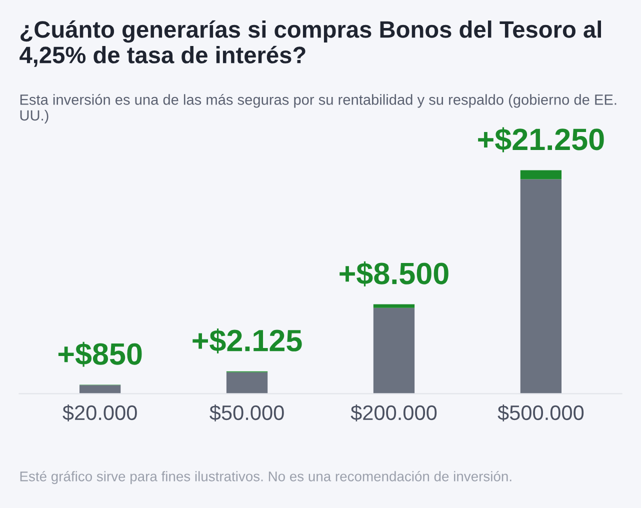 The image size is (641, 508). What do you see at coordinates (541, 139) in the screenshot?
I see `data-label: +$21.250` at bounding box center [541, 139].